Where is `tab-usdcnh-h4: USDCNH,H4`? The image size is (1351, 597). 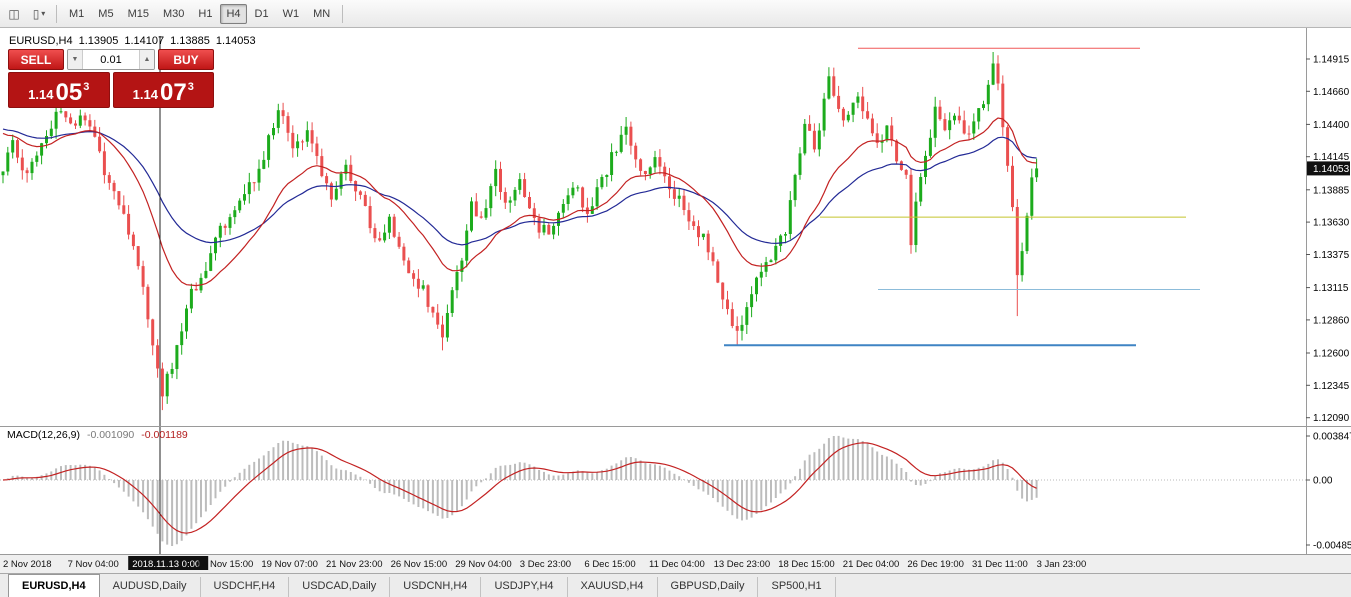 tab-usdcnh-h4: USDCNH,H4 is located at coordinates (436, 587).